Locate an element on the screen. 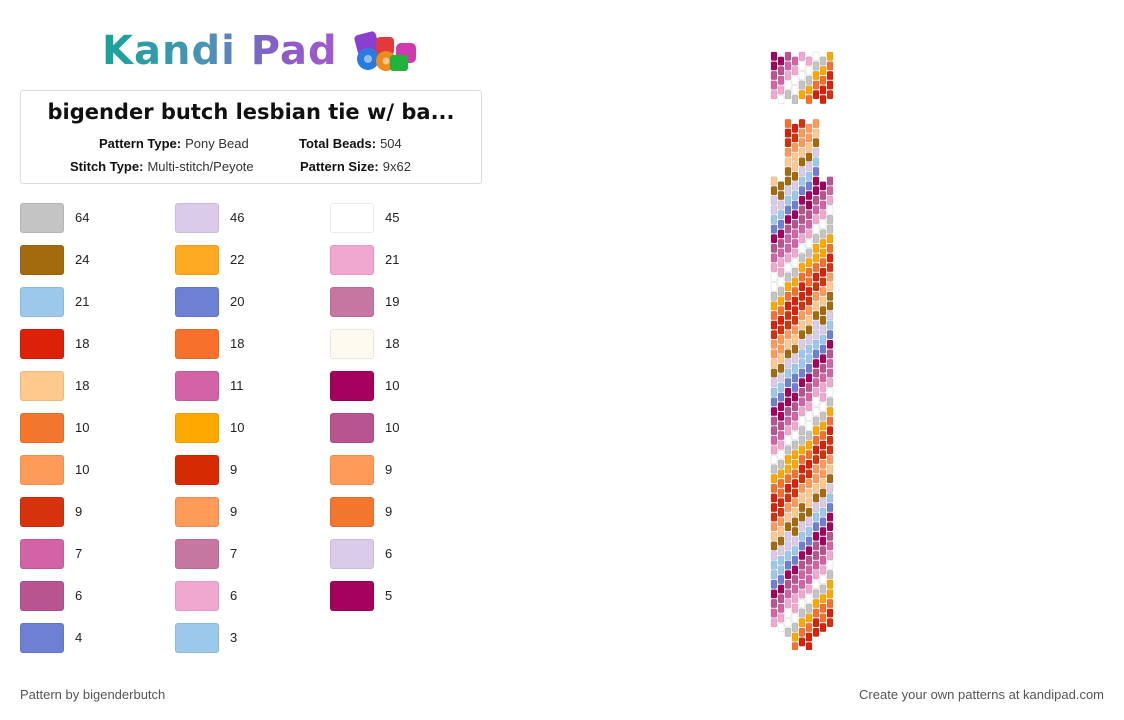  kandipad-promo-link: Create your own patterns at kandipad.com is located at coordinates (981, 694).